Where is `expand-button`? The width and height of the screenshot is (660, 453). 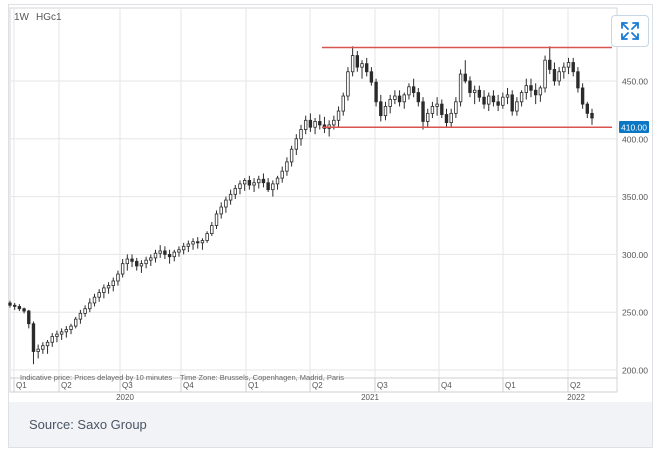 expand-button is located at coordinates (630, 31).